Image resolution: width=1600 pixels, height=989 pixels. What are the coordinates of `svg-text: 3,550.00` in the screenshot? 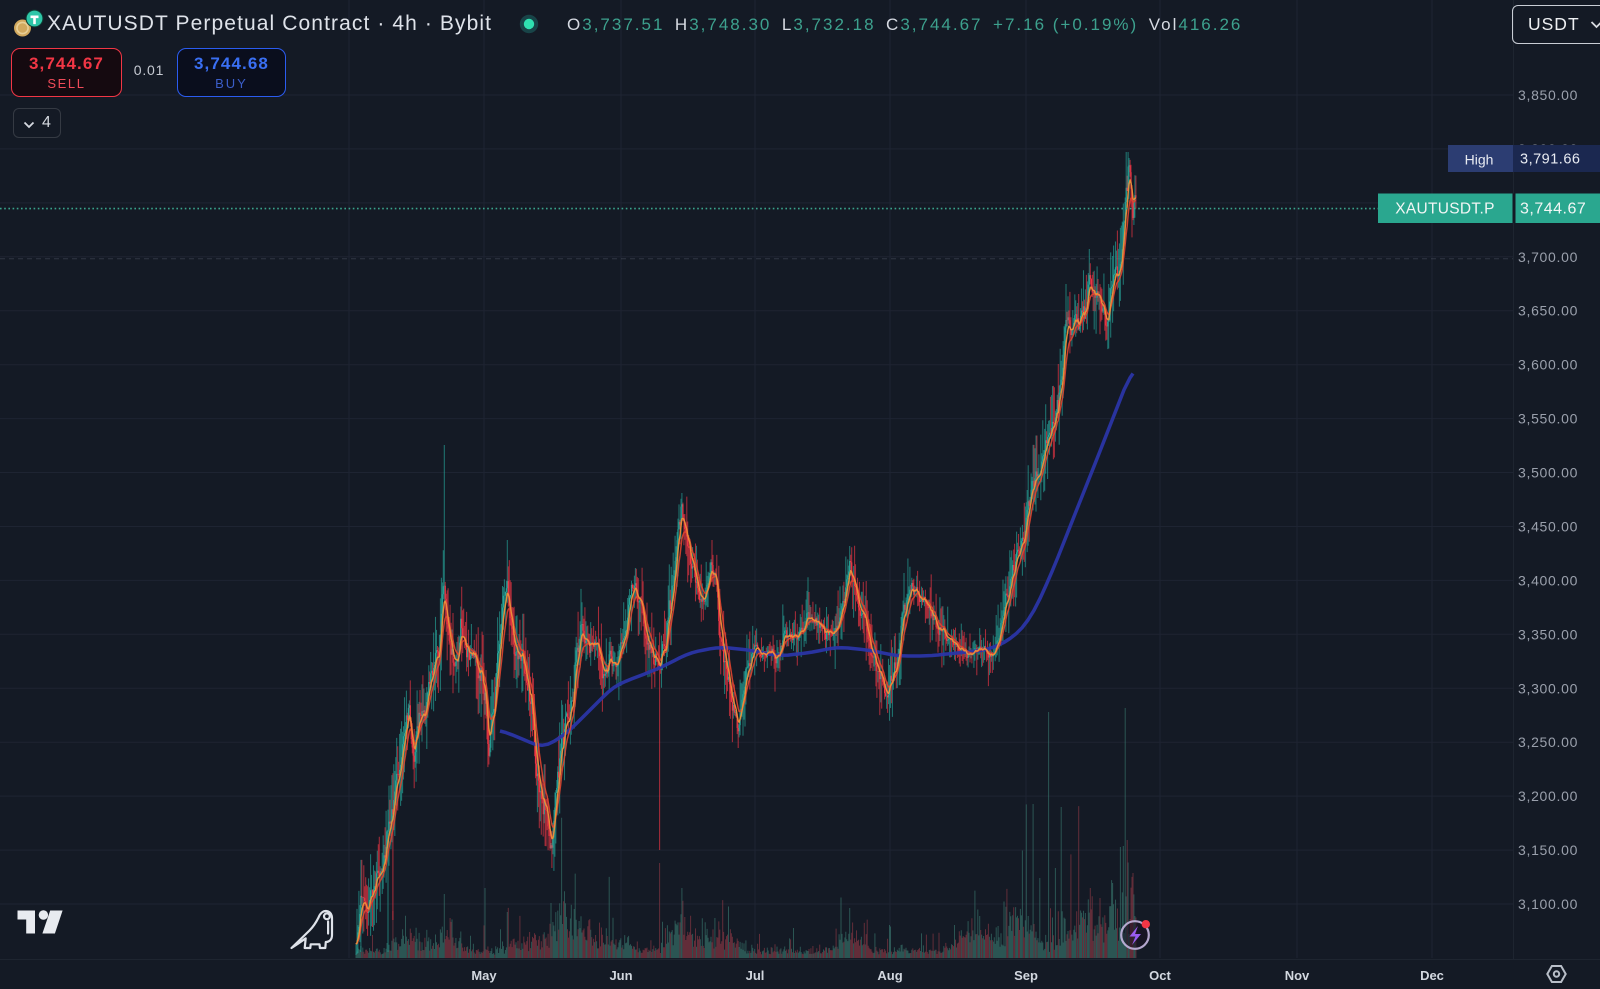 It's located at (1548, 419).